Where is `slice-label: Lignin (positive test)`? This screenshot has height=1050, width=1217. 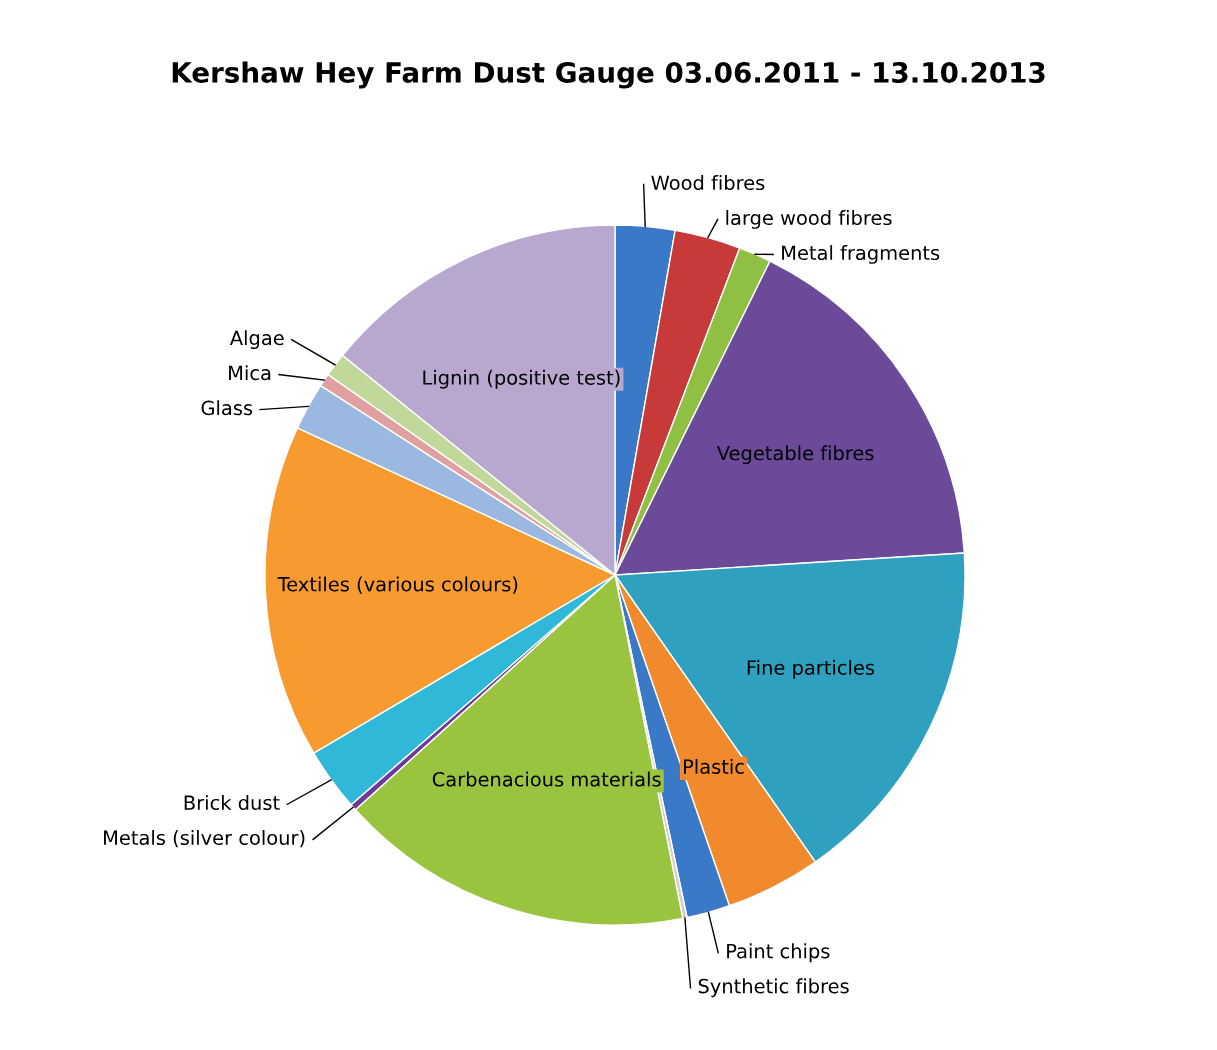 slice-label: Lignin (positive test) is located at coordinates (521, 379).